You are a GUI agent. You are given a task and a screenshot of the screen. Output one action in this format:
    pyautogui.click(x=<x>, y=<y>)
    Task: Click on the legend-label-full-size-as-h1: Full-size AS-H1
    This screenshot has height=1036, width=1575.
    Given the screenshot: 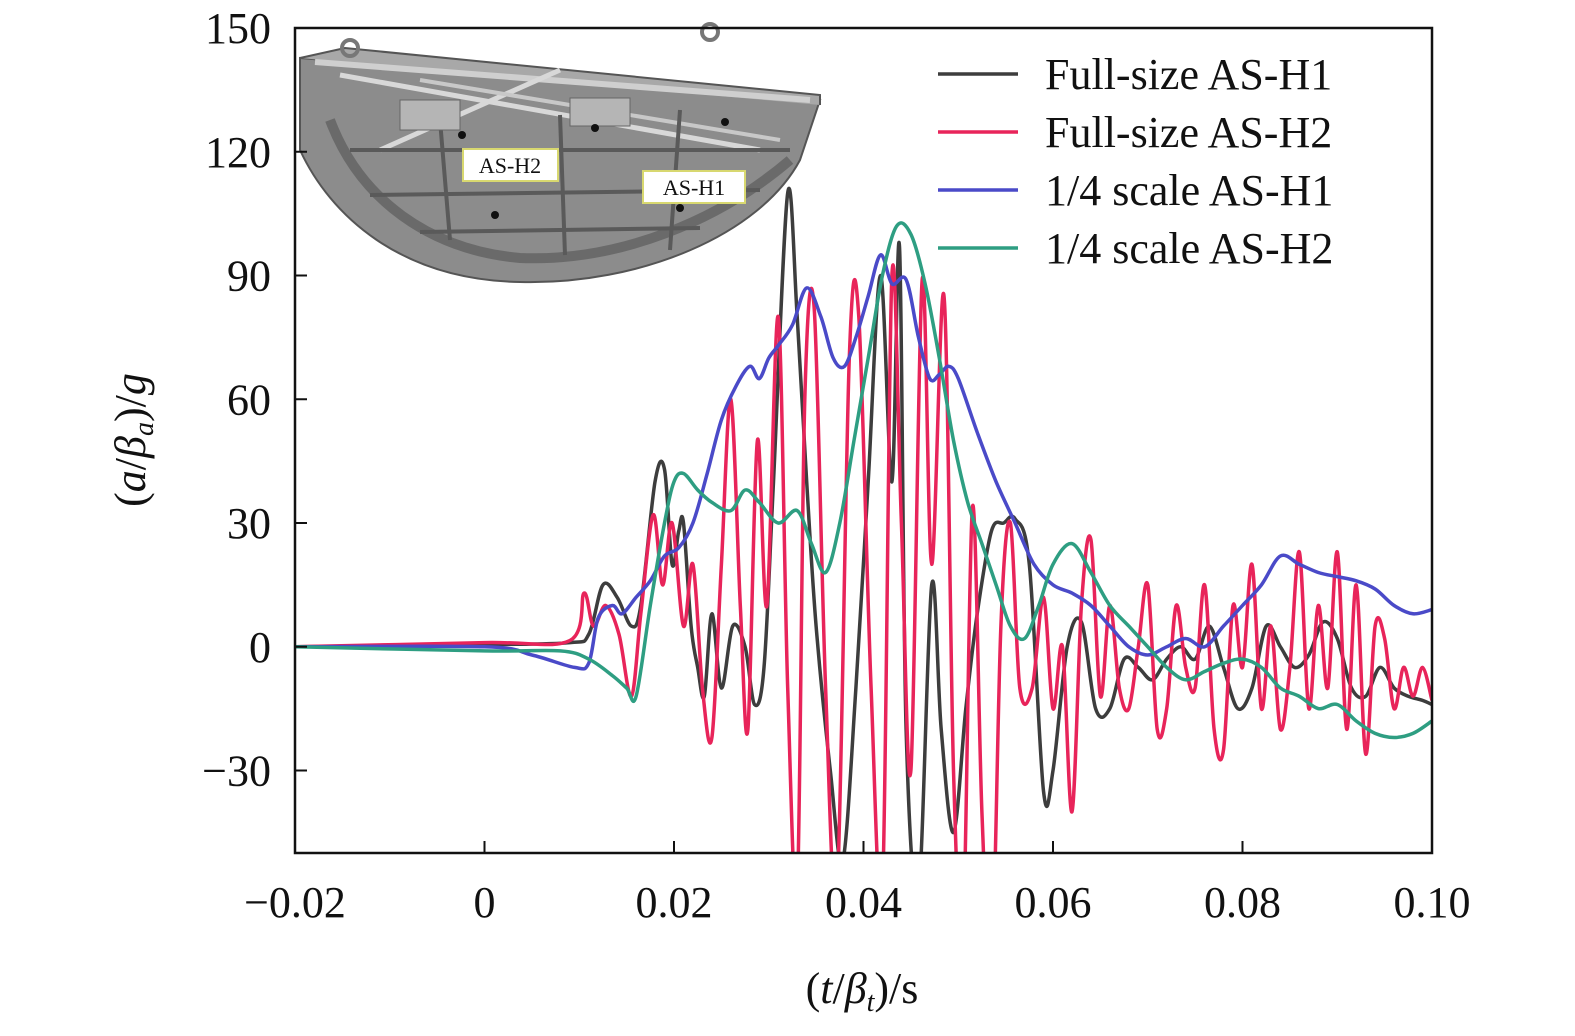 What is the action you would take?
    pyautogui.click(x=1188, y=74)
    